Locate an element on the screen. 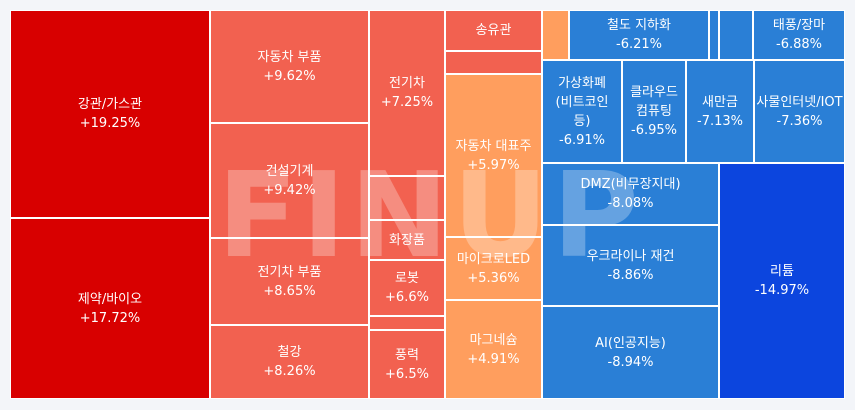 The height and width of the screenshot is (410, 855). tile-change-value: -14.97% is located at coordinates (782, 290).